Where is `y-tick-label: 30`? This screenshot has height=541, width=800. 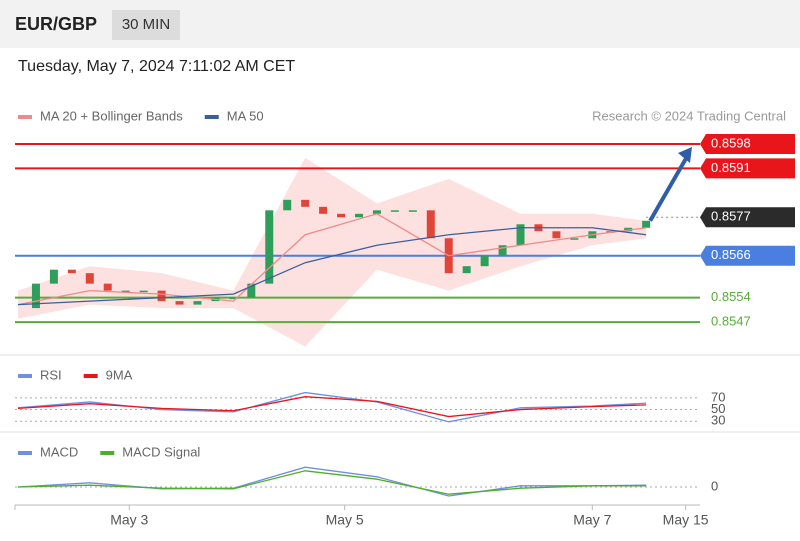 y-tick-label: 30 is located at coordinates (718, 420).